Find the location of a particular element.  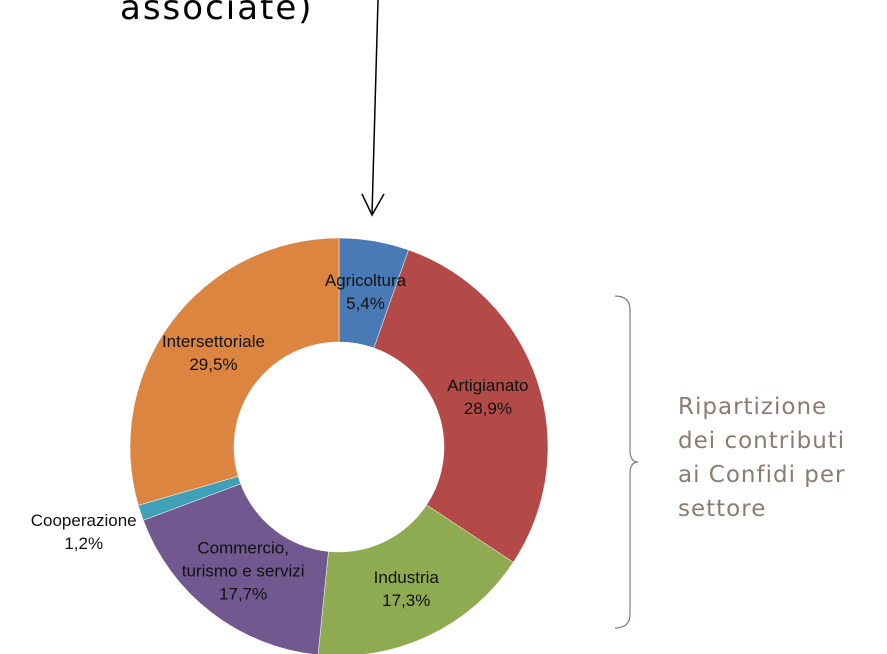

slice-label: Commercio, turismo e servizi 17,7% is located at coordinates (243, 571).